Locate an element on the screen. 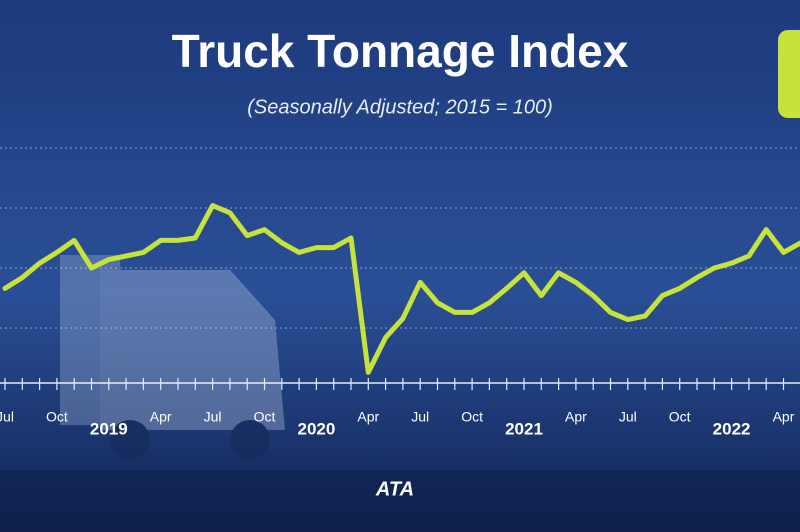 This screenshot has height=532, width=800. chart-subtitle: (Seasonally Adjusted; 2015 = 100) is located at coordinates (400, 107).